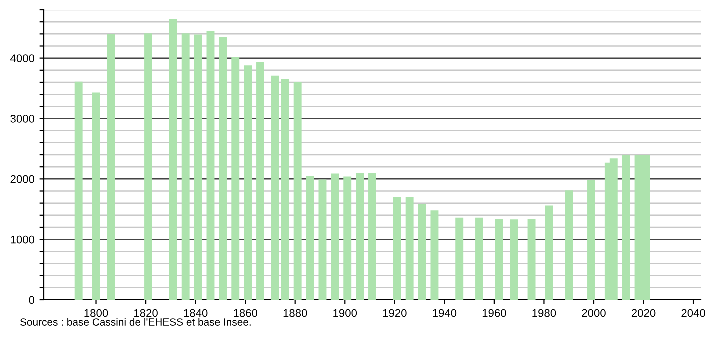 The image size is (710, 340). What do you see at coordinates (22, 179) in the screenshot?
I see `y-tick-label: 2000` at bounding box center [22, 179].